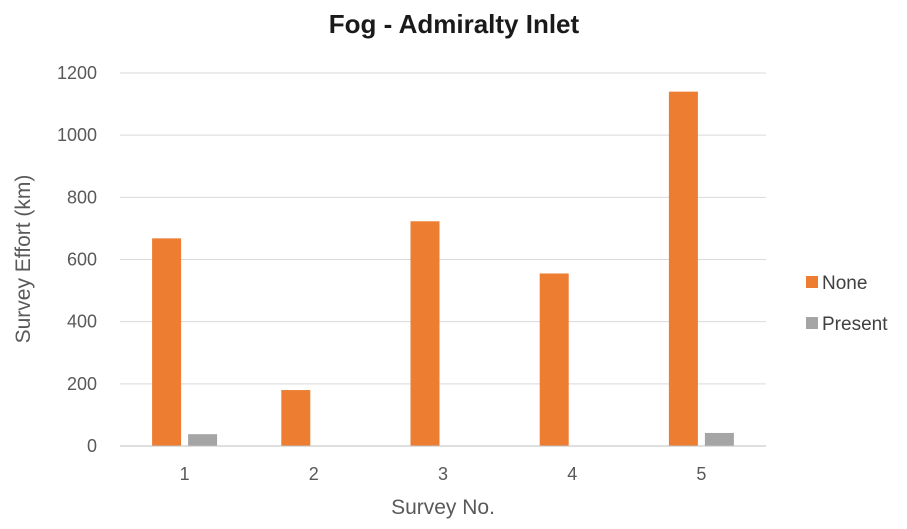 Image resolution: width=907 pixels, height=529 pixels. What do you see at coordinates (443, 507) in the screenshot?
I see `x-axis-label: Survey No.` at bounding box center [443, 507].